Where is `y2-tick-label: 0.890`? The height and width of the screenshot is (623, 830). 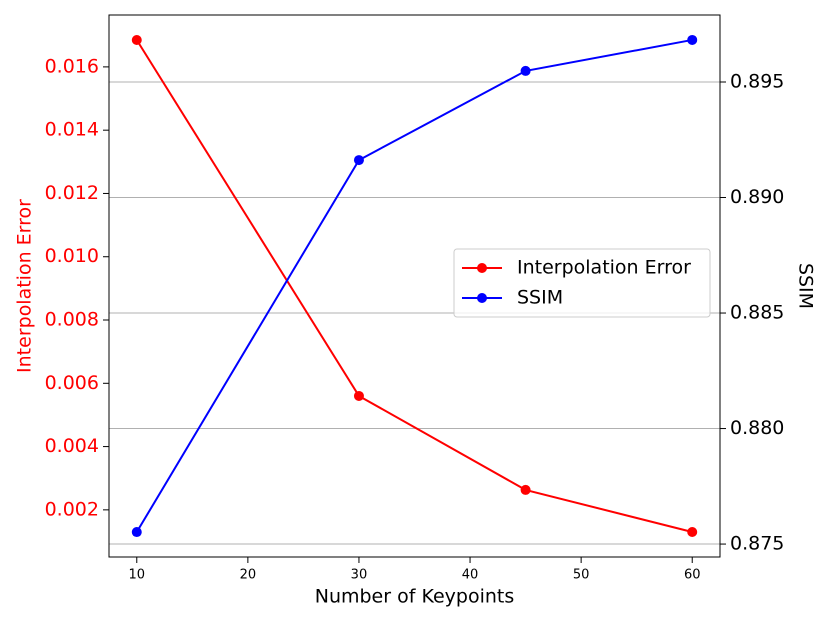 y2-tick-label: 0.890 is located at coordinates (757, 197).